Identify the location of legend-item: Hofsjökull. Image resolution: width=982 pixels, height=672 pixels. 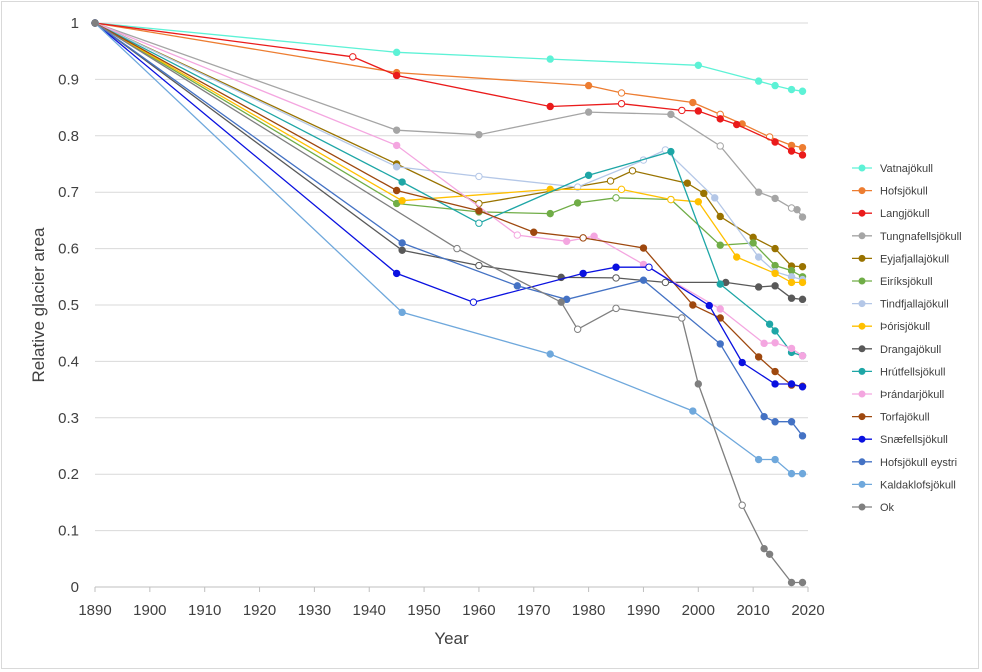
(890, 192).